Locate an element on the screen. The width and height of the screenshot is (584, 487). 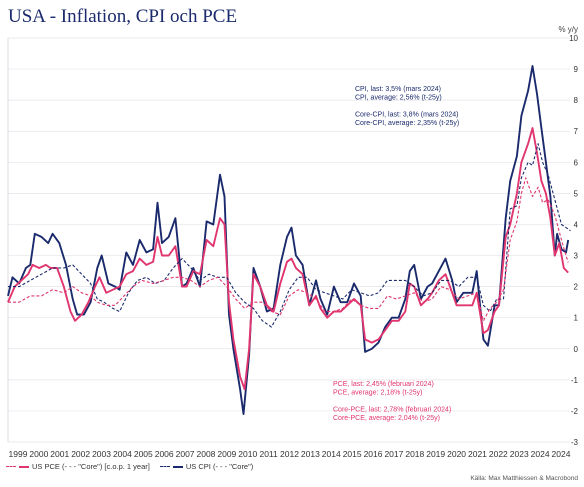
legend-label-pce: US PCE (- - - "Core") [c.o.p. 1 year] is located at coordinates (91, 466).